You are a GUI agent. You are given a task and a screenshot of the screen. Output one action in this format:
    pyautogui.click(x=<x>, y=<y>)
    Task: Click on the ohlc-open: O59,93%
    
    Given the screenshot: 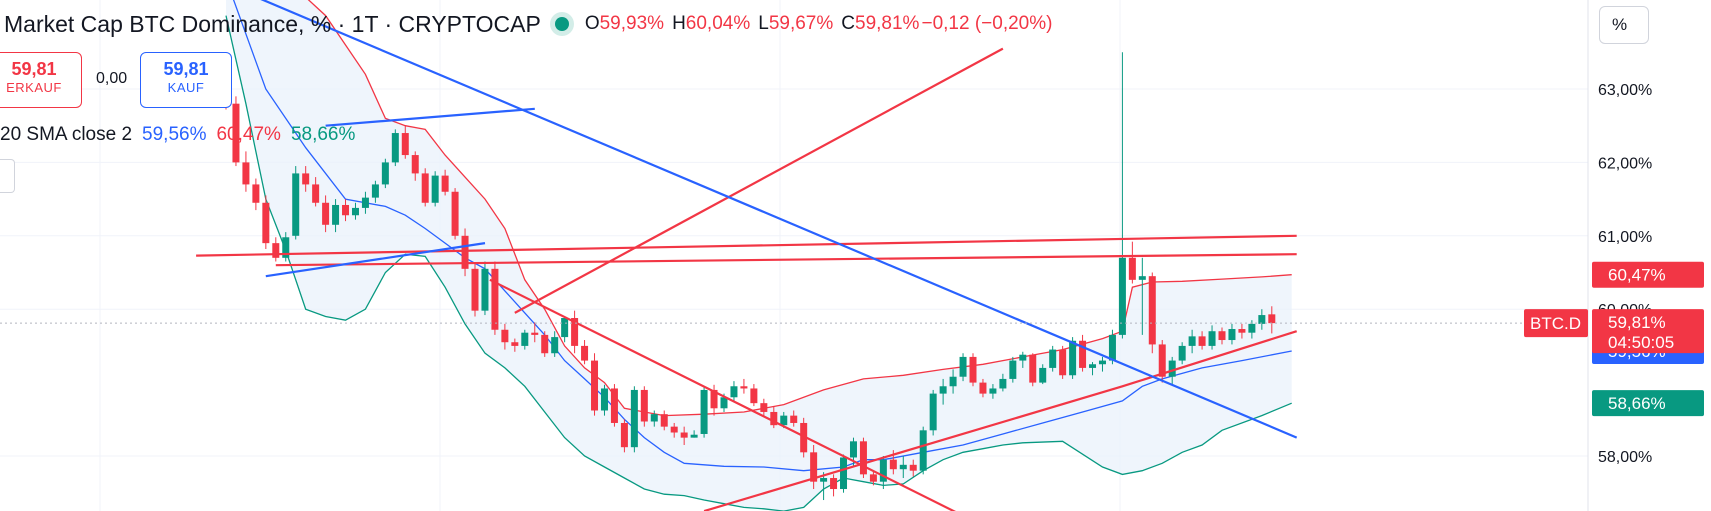 What is the action you would take?
    pyautogui.click(x=624, y=23)
    